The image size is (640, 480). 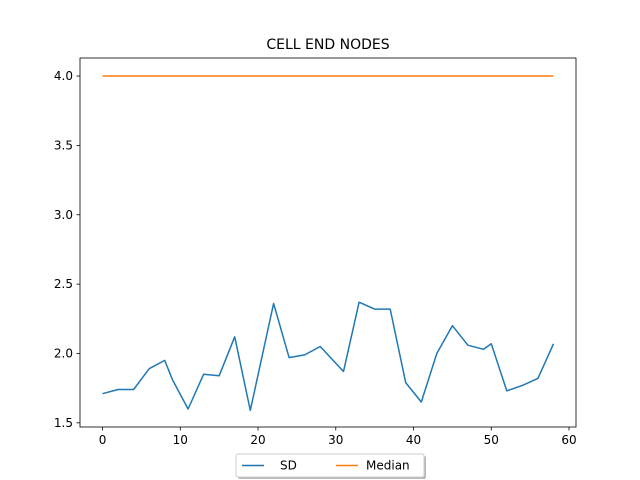 What do you see at coordinates (63, 423) in the screenshot?
I see `y-tick-label: 1.5` at bounding box center [63, 423].